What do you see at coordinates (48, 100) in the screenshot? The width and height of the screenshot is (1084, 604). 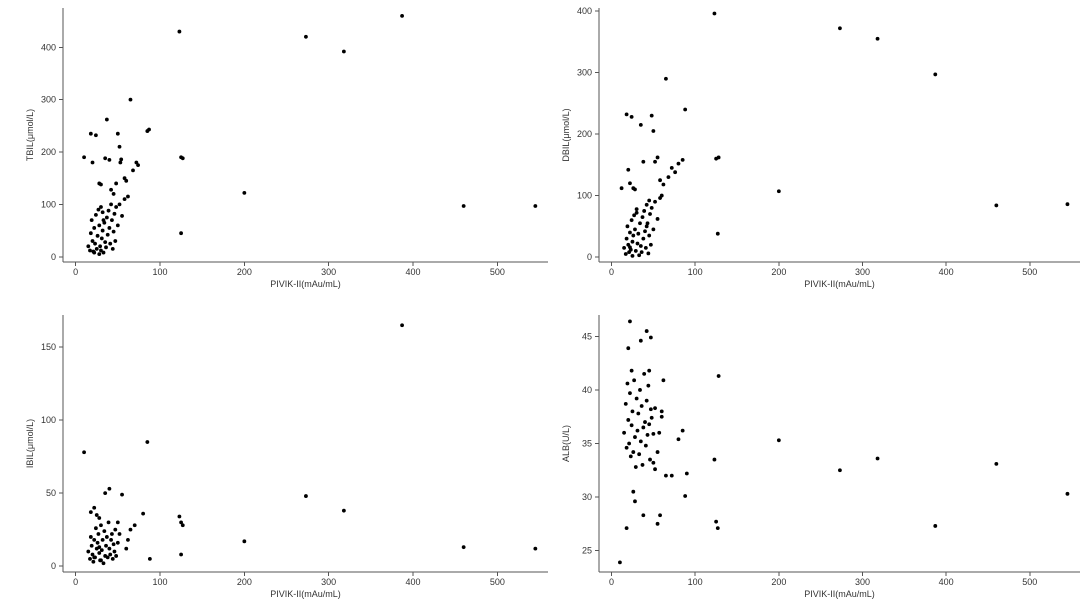 I see `y-tick-label: 300` at bounding box center [48, 100].